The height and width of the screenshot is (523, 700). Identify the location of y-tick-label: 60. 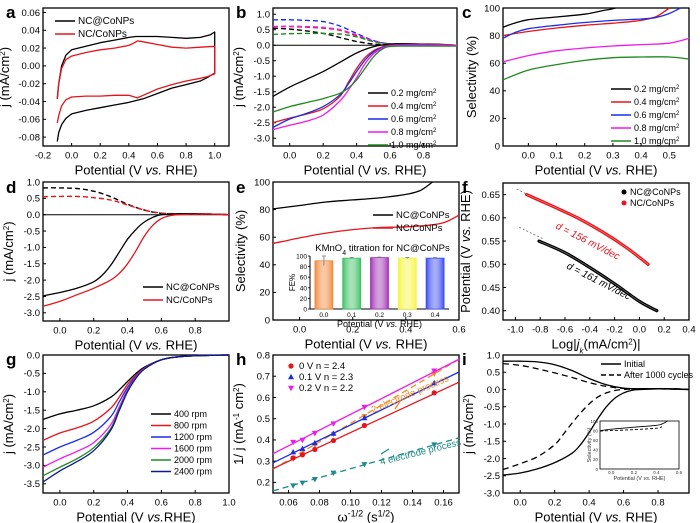
(264, 238).